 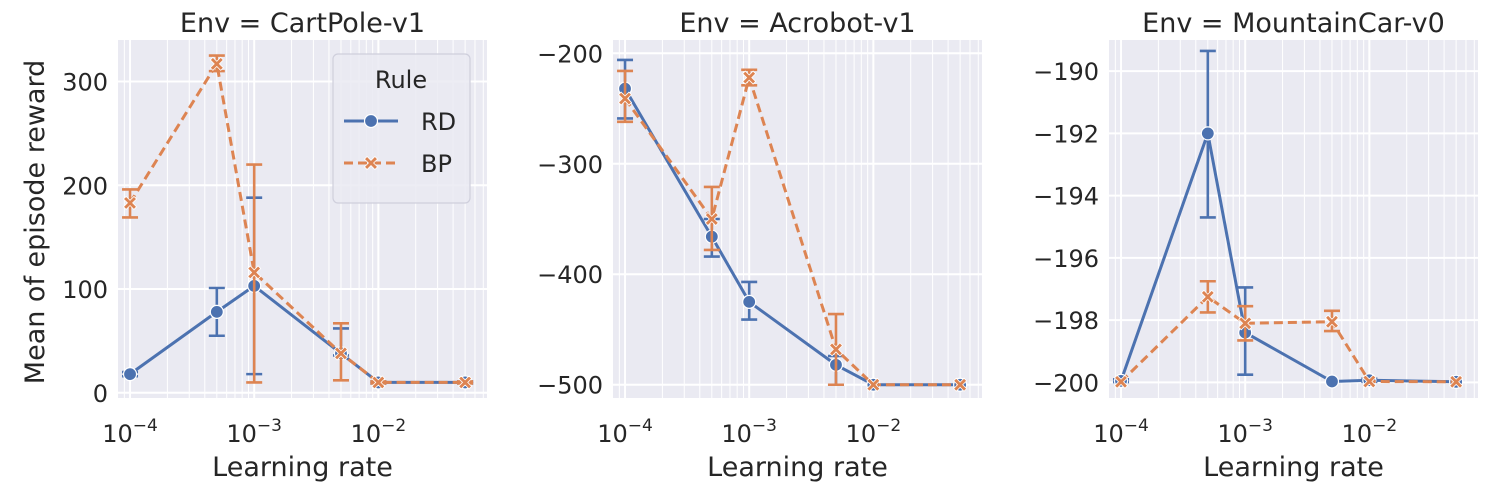 What do you see at coordinates (85, 186) in the screenshot?
I see `y-tick-label: 200` at bounding box center [85, 186].